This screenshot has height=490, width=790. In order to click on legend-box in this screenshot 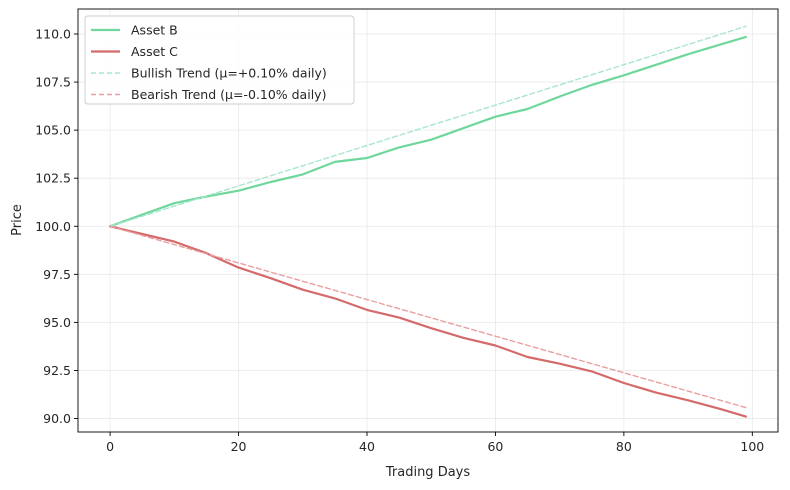, I will do `click(219, 60)`.